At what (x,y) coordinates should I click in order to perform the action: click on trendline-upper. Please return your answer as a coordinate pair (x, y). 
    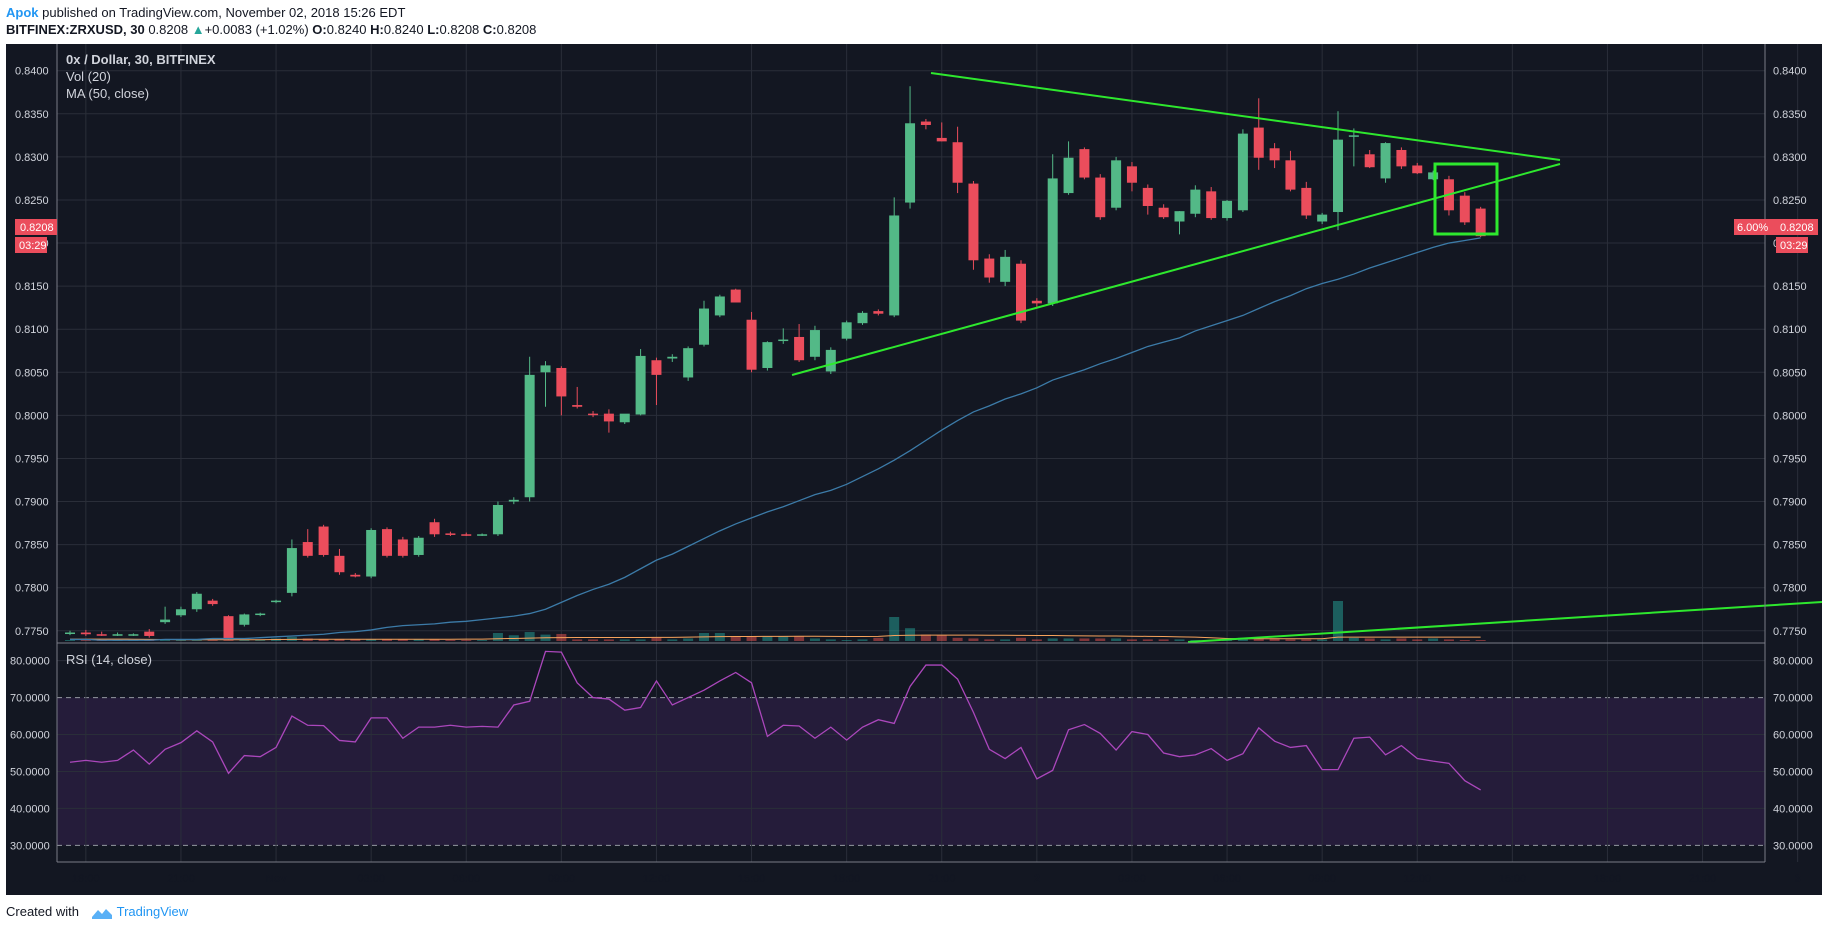
    Looking at the image, I should click on (1245, 116).